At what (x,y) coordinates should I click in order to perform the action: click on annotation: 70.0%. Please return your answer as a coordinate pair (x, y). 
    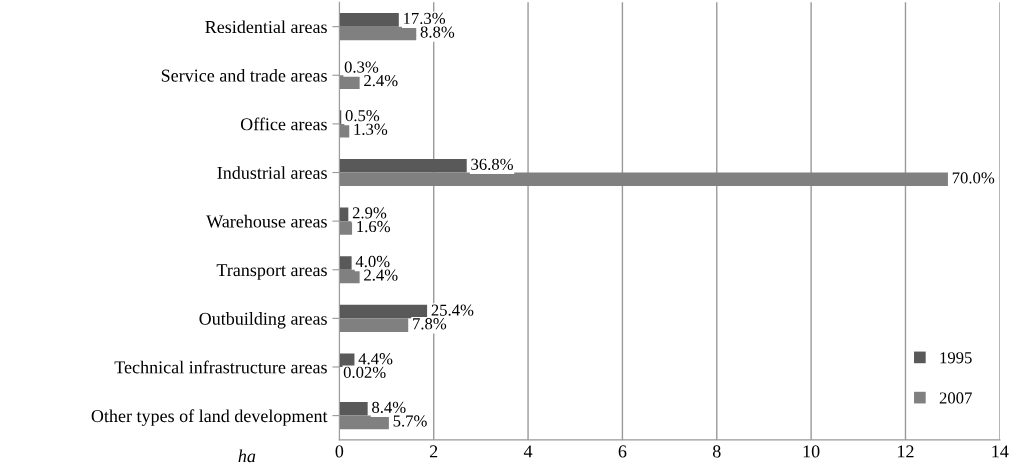
    Looking at the image, I should click on (973, 178).